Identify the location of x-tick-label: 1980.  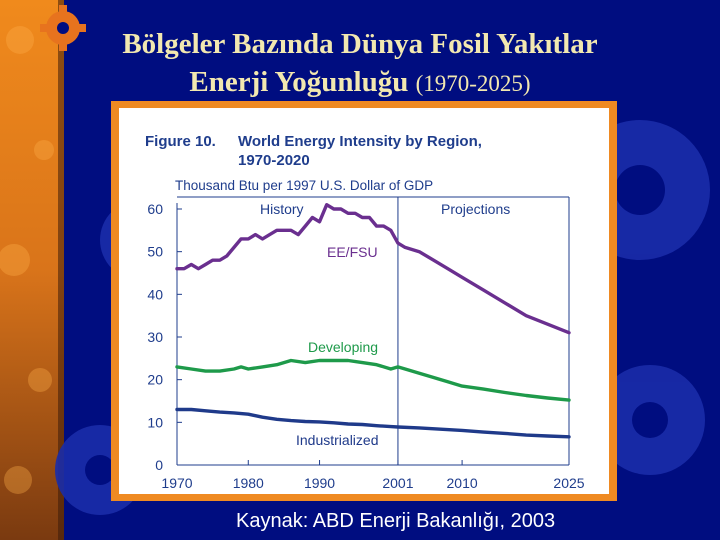
(248, 483).